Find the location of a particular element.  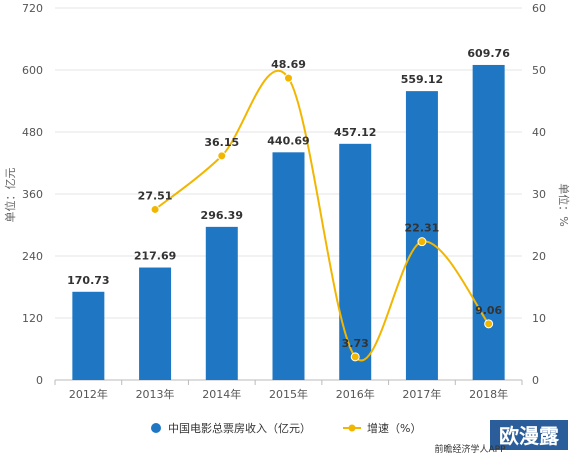

growth-value-label: 22.31 is located at coordinates (422, 228).